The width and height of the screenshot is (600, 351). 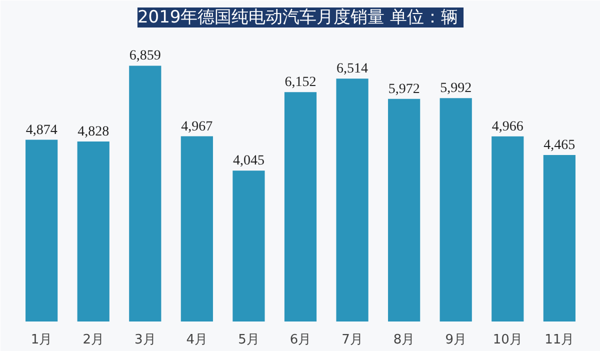 What do you see at coordinates (404, 89) in the screenshot?
I see `data-label: 5,972` at bounding box center [404, 89].